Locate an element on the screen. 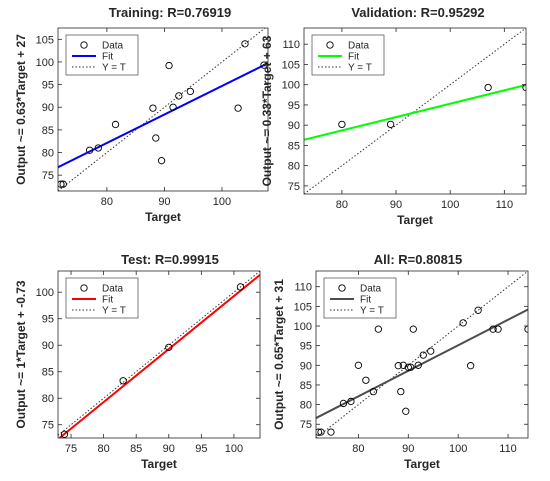 The image size is (550, 481). training-y-tick-label: 105 is located at coordinates (45, 40).